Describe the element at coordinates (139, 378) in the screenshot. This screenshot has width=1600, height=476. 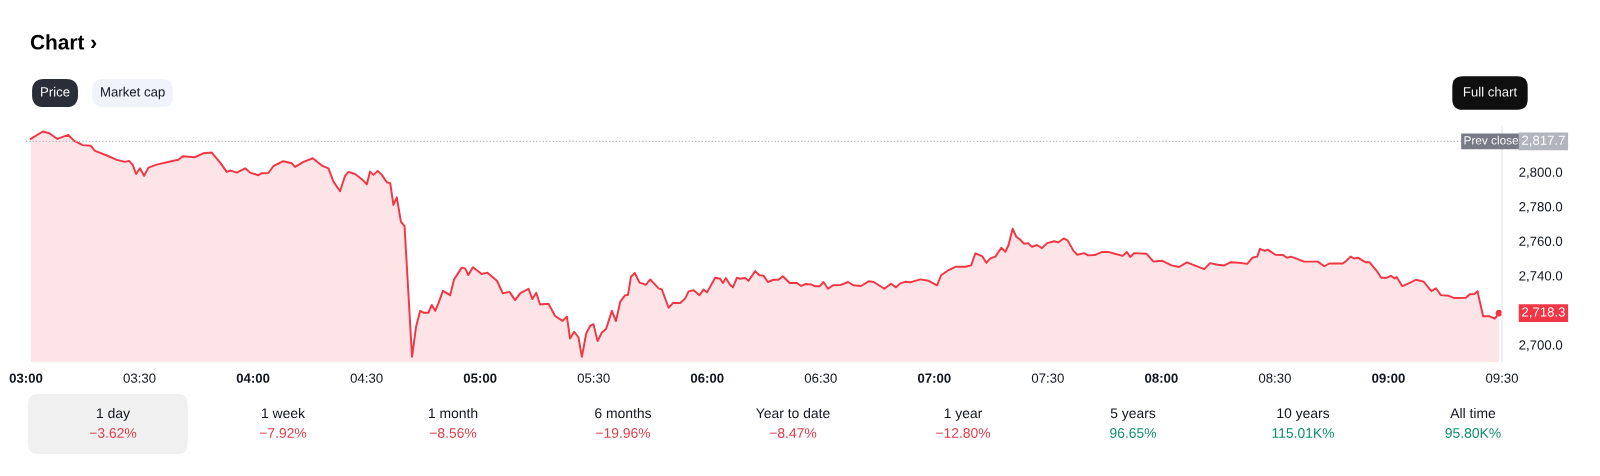
I see `x-tick-label: 03:30` at that location.